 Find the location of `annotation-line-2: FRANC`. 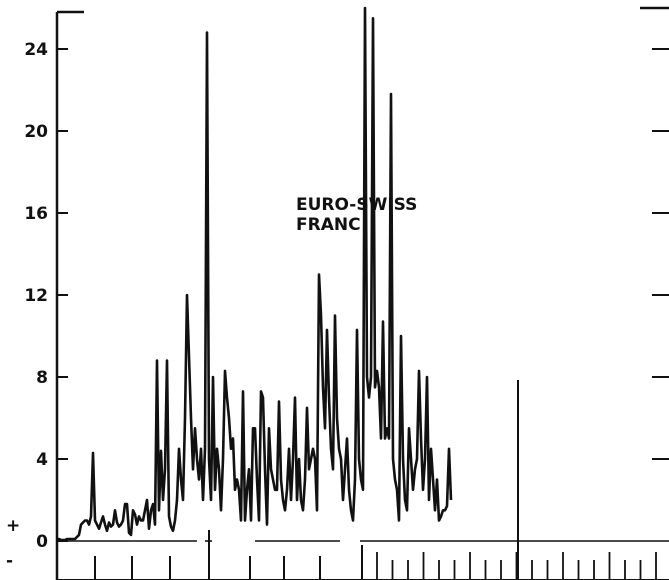

annotation-line-2: FRANC is located at coordinates (328, 225).